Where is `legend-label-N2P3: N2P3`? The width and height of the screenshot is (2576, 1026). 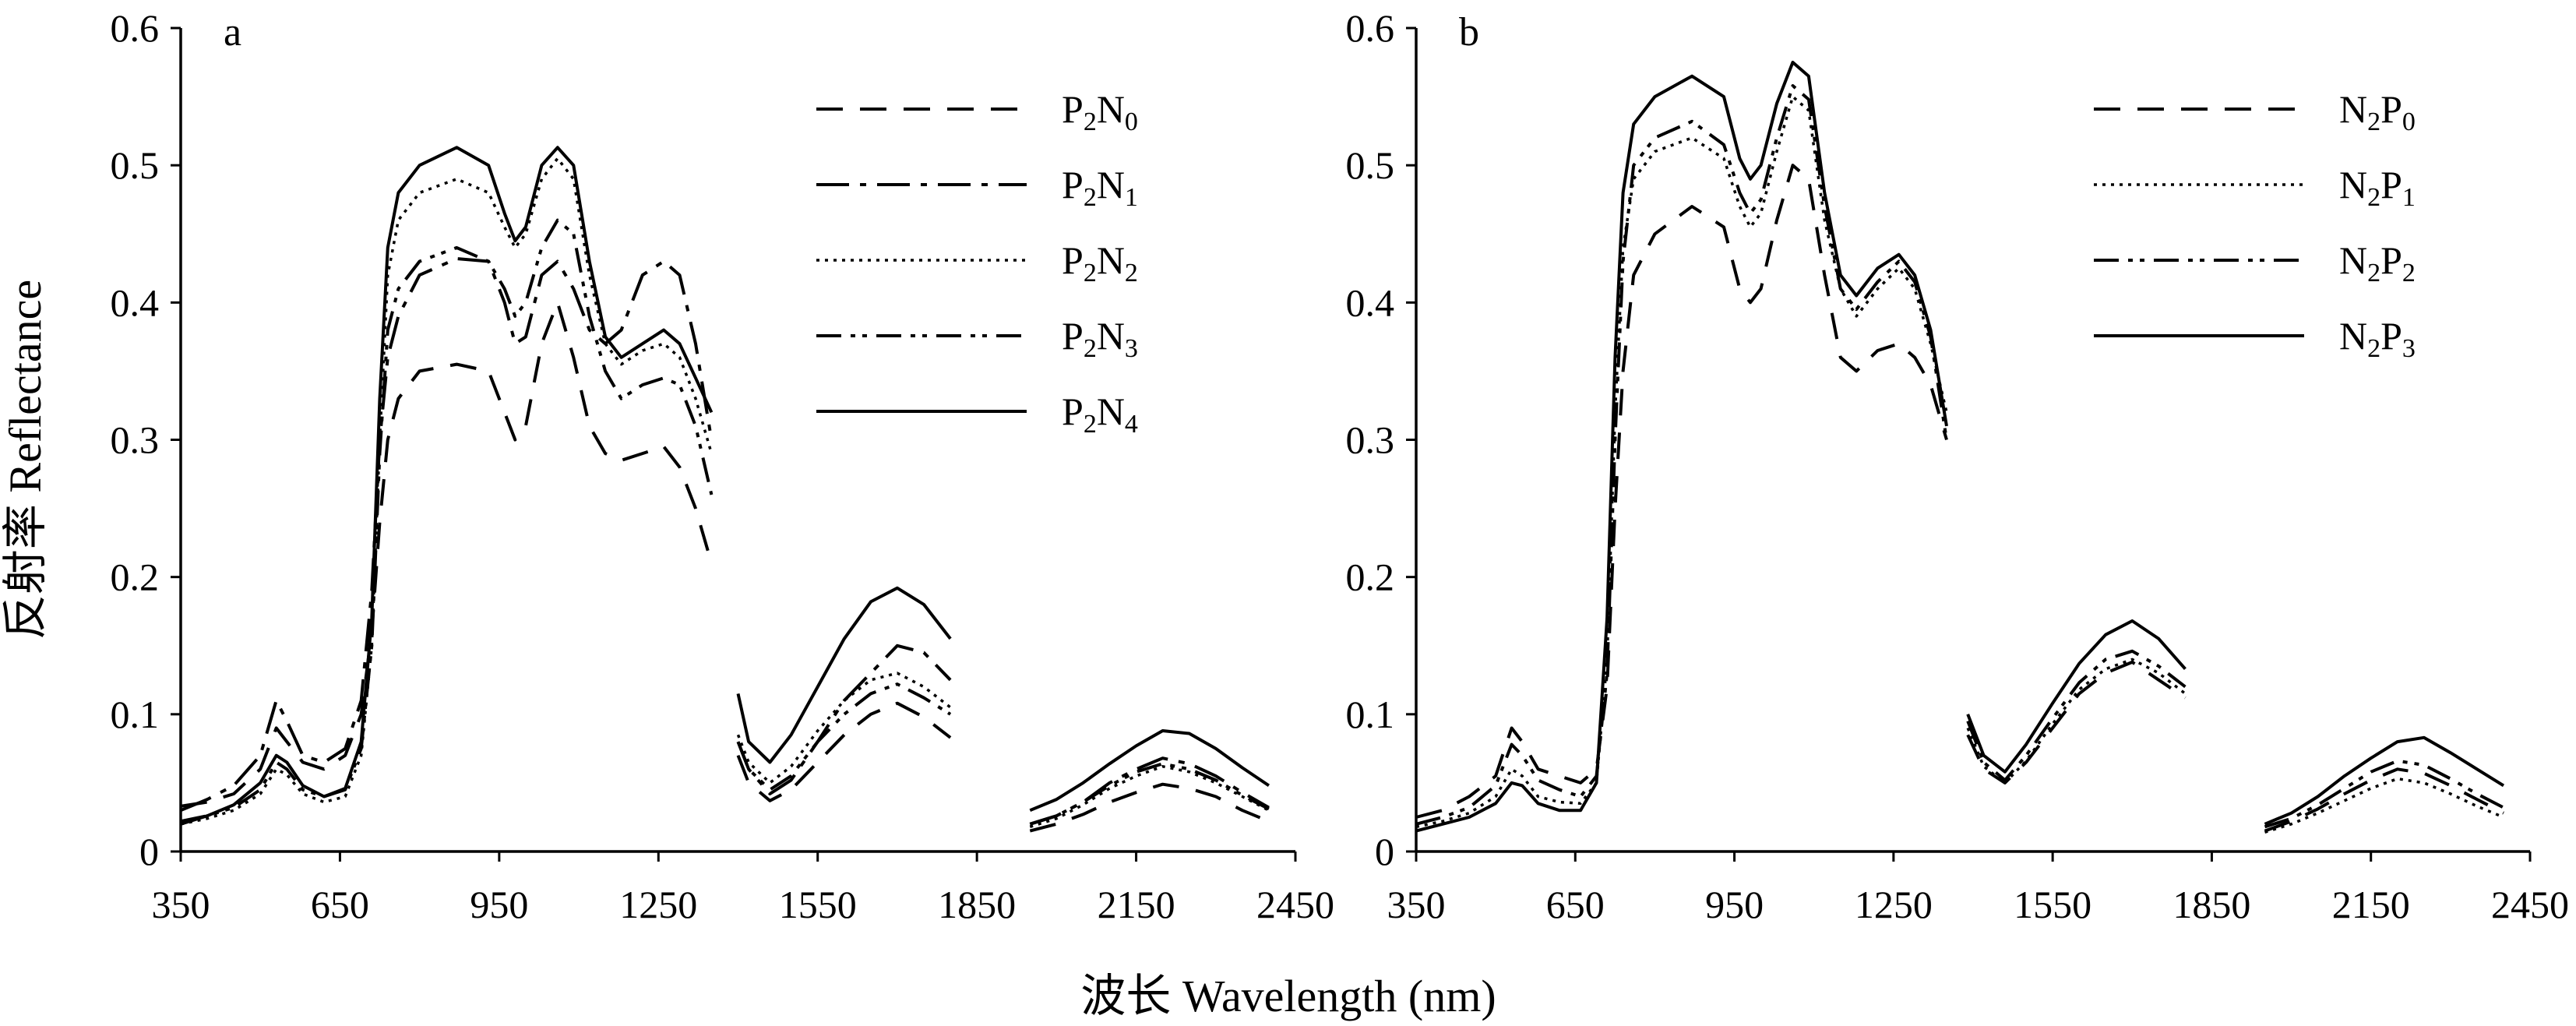 legend-label-N2P3: N2P3 is located at coordinates (2377, 338).